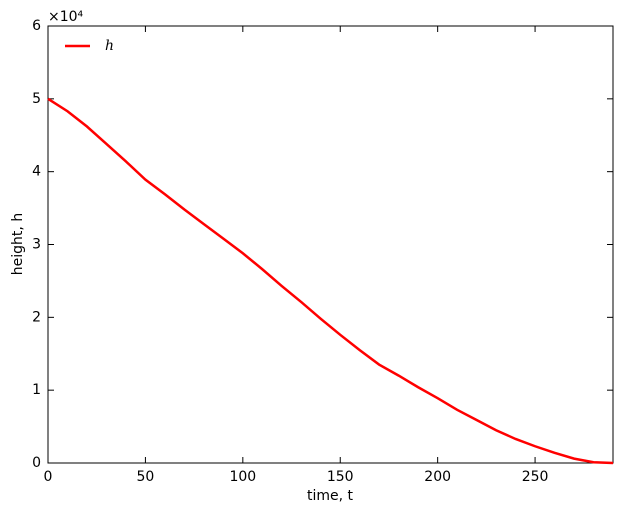  What do you see at coordinates (18, 244) in the screenshot?
I see `y-axis-label: height, h` at bounding box center [18, 244].